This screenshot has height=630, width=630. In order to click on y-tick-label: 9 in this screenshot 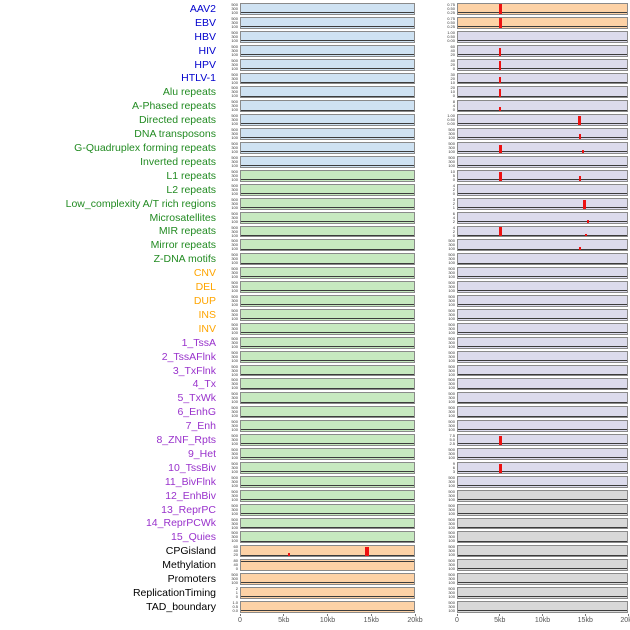, I will do `click(453, 463)`.